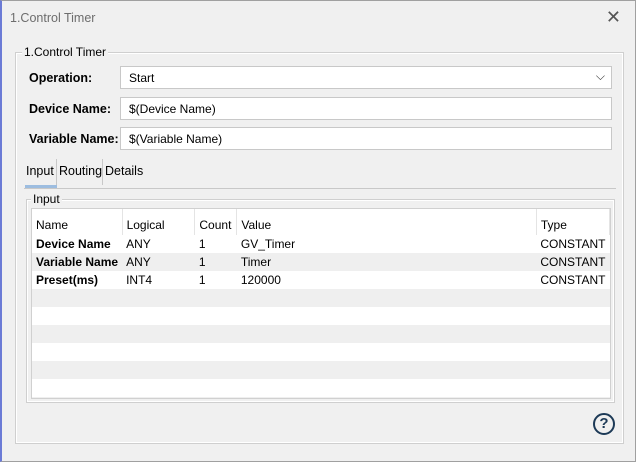 This screenshot has width=636, height=462. I want to click on chevron-down-icon: ⌵, so click(600, 76).